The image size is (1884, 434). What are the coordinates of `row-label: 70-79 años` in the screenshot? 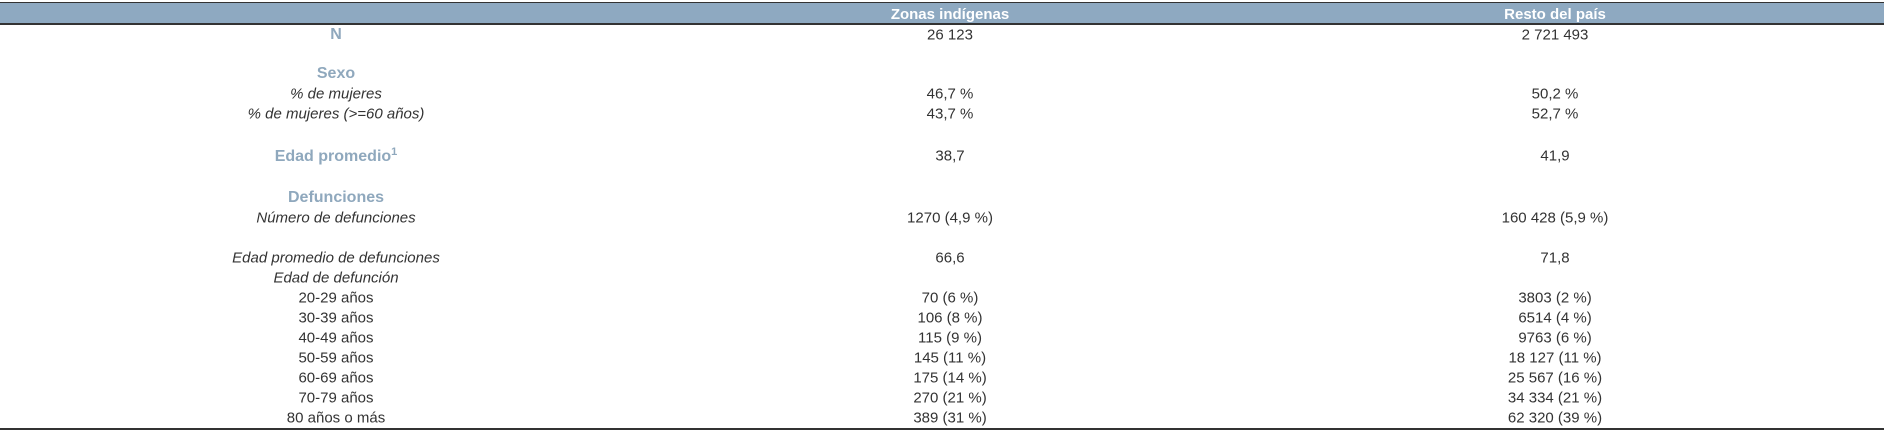 It's located at (335, 398).